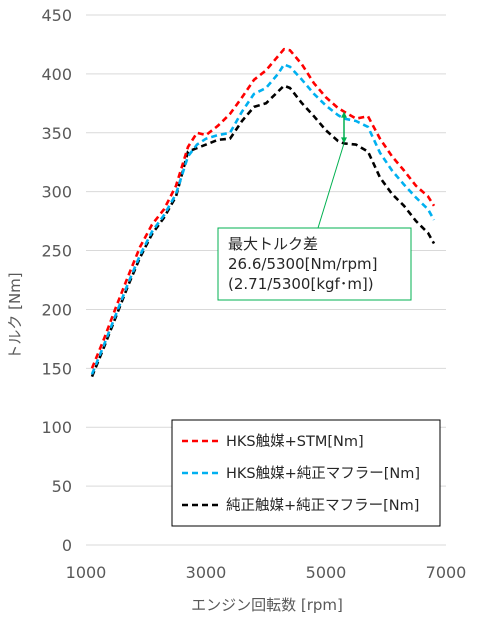 The height and width of the screenshot is (620, 480). What do you see at coordinates (56, 192) in the screenshot?
I see `y-tick-label-300: 300` at bounding box center [56, 192].